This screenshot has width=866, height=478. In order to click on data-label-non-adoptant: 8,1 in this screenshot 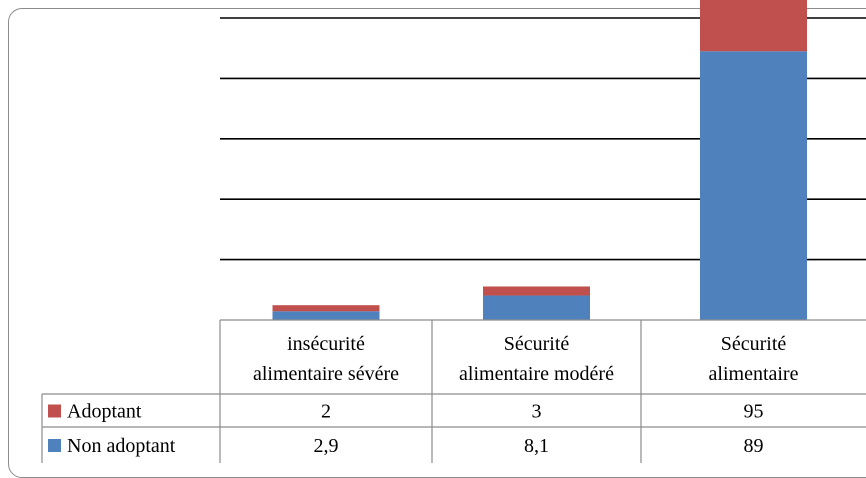, I will do `click(536, 446)`.